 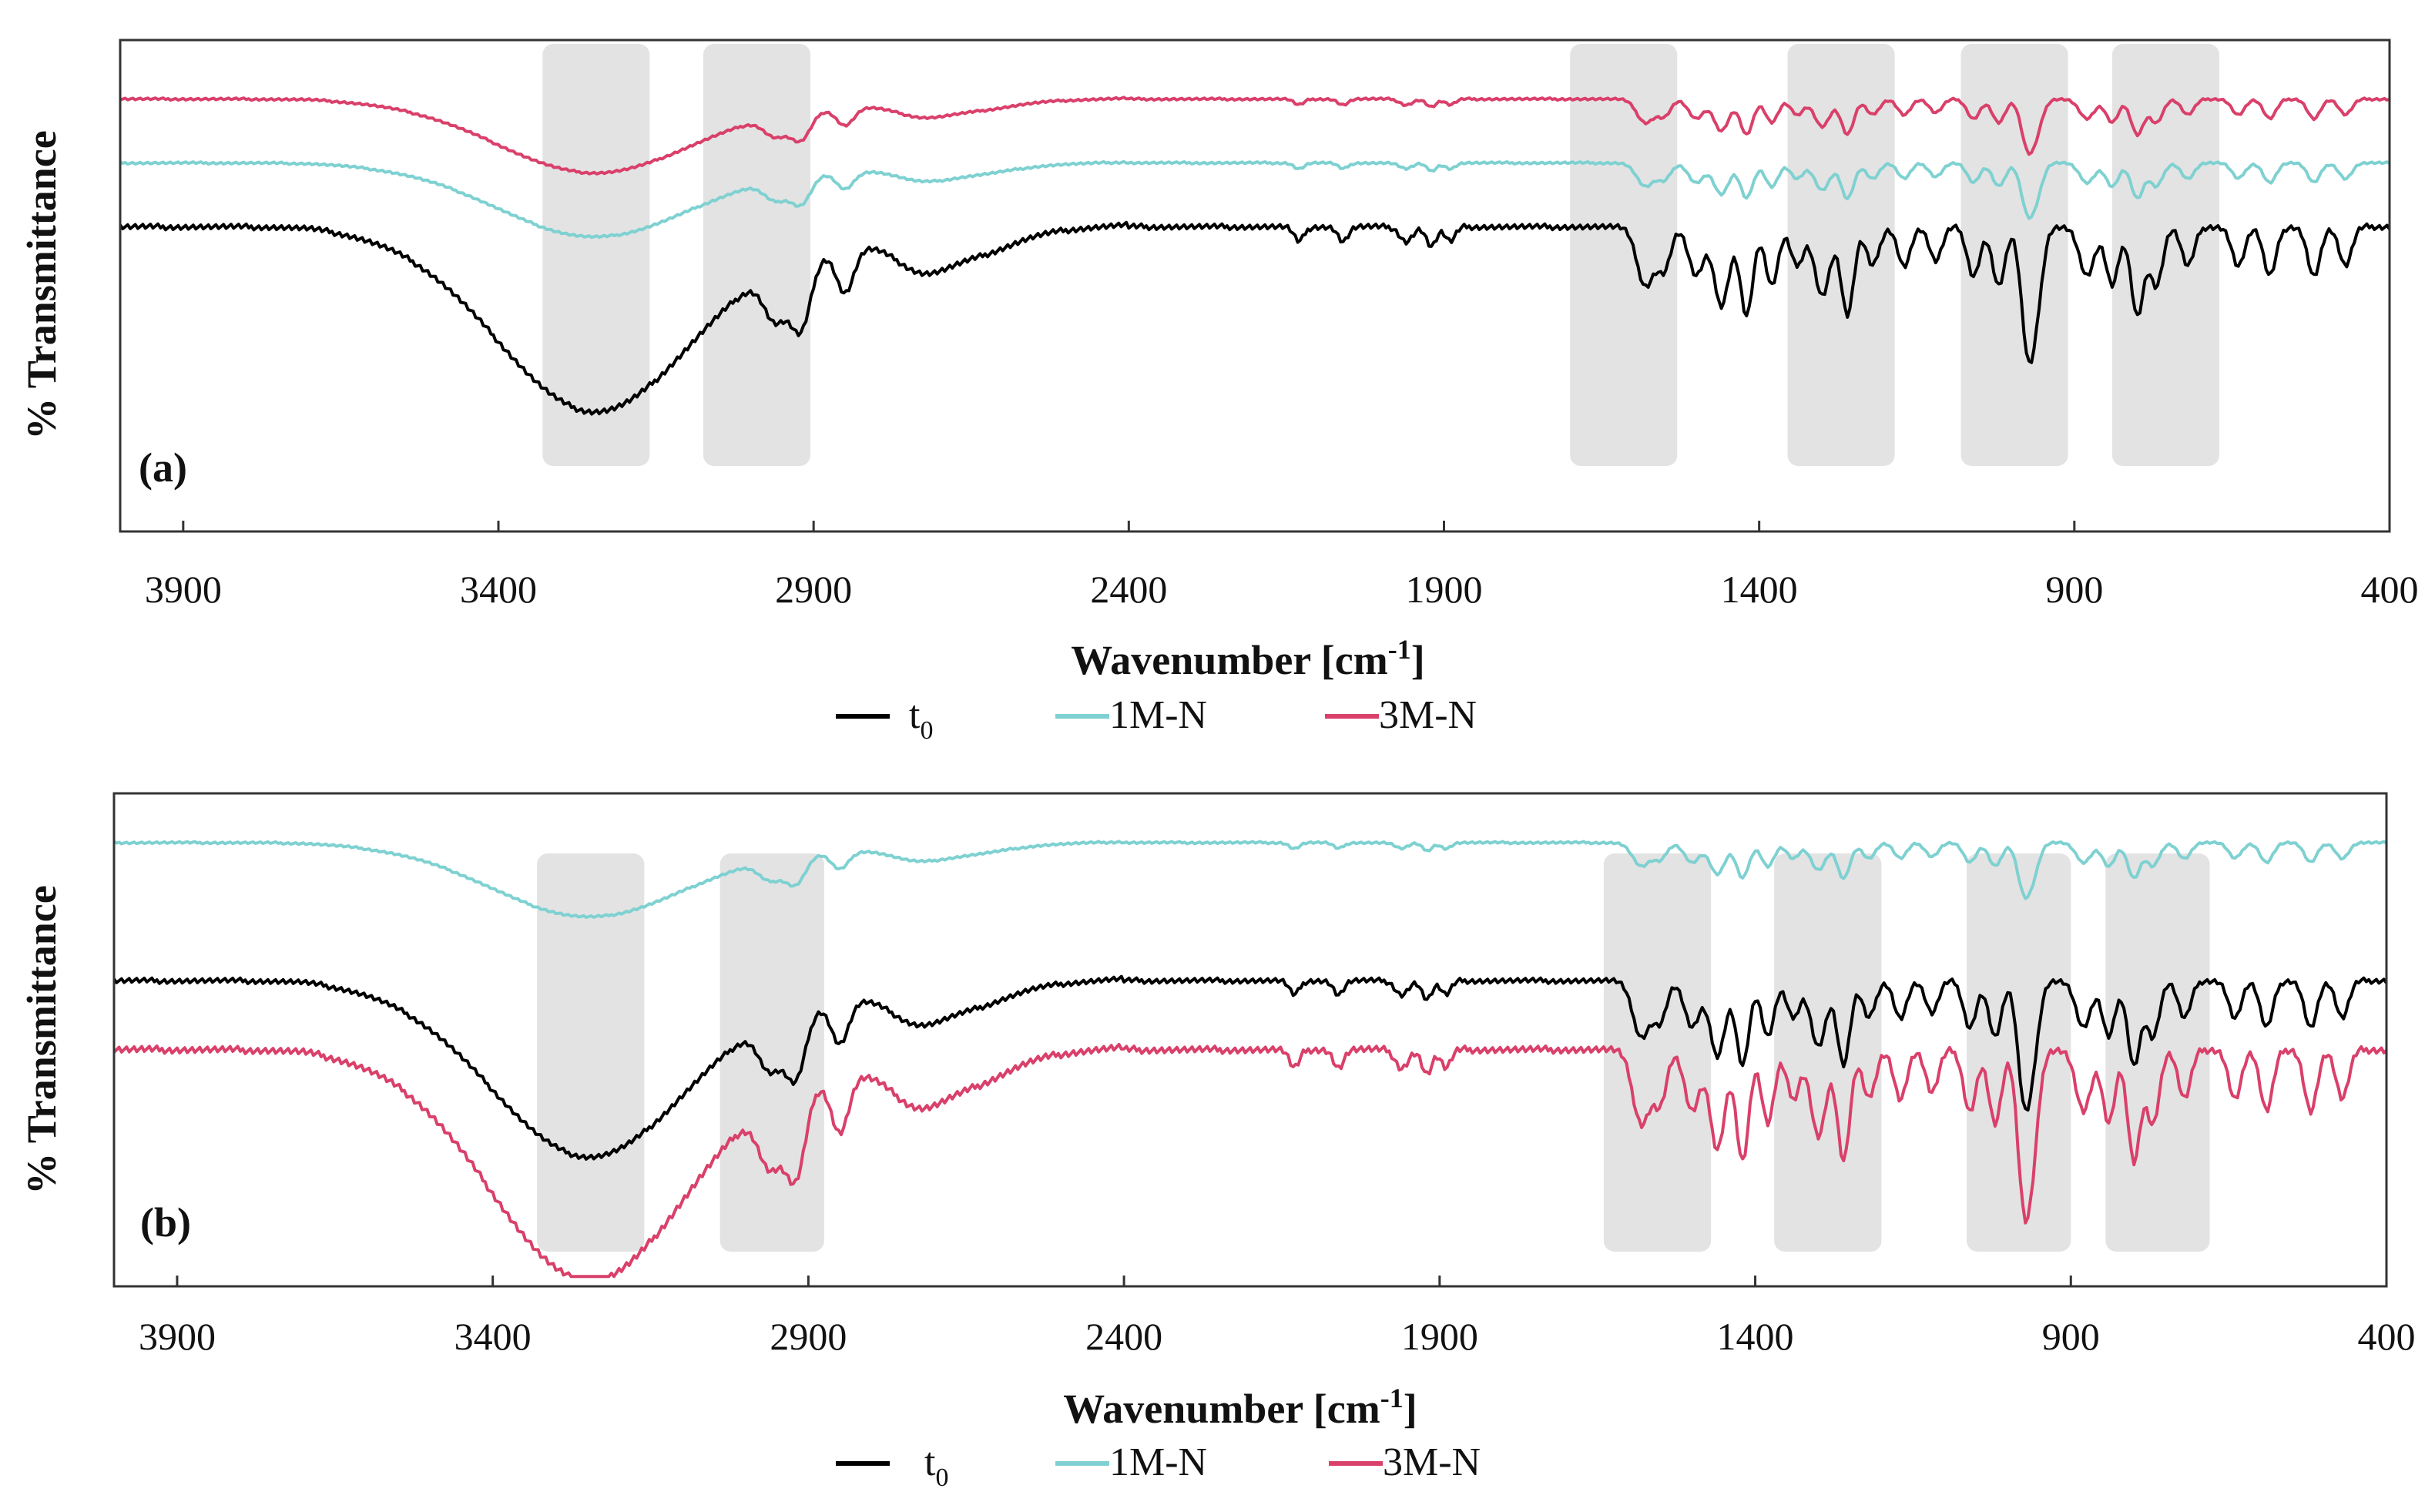 What do you see at coordinates (2390, 589) in the screenshot?
I see `panel-a-x-tick-label-7: 400` at bounding box center [2390, 589].